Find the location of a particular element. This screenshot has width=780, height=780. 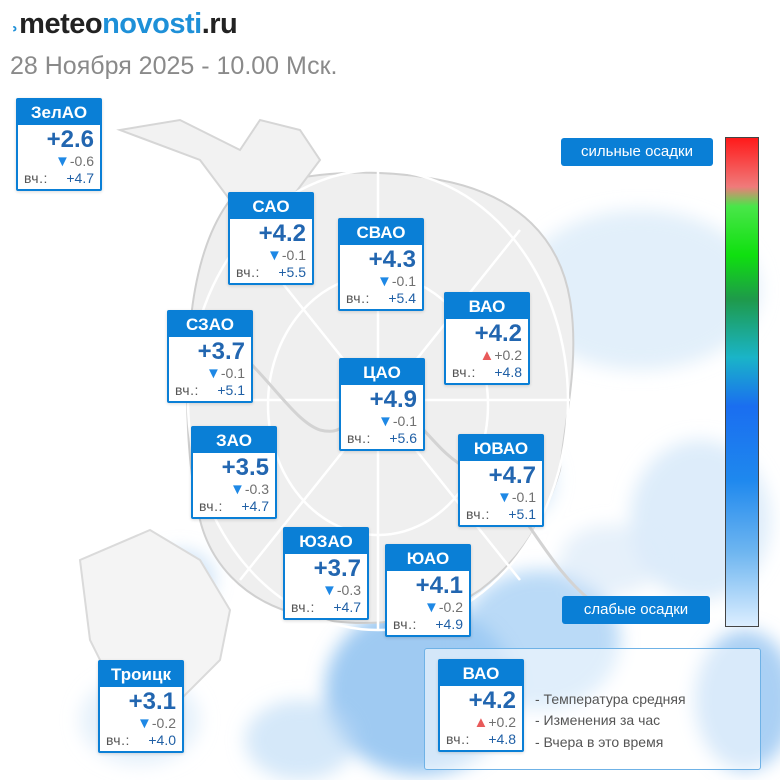

district-name: ЮАО is located at coordinates (428, 558).